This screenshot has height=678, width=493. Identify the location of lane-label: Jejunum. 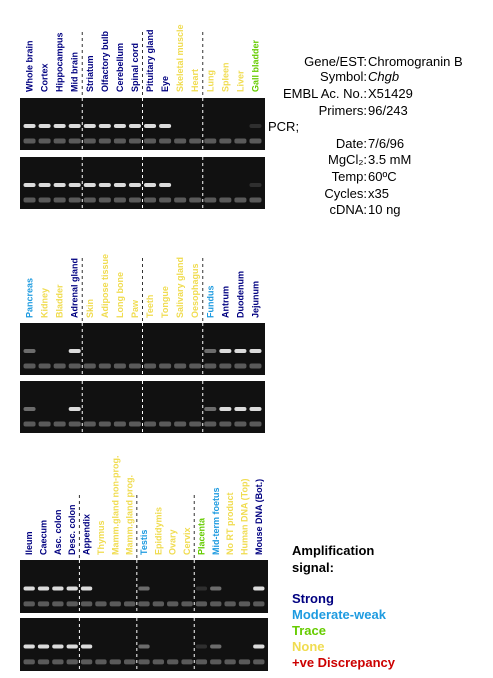
(255, 299).